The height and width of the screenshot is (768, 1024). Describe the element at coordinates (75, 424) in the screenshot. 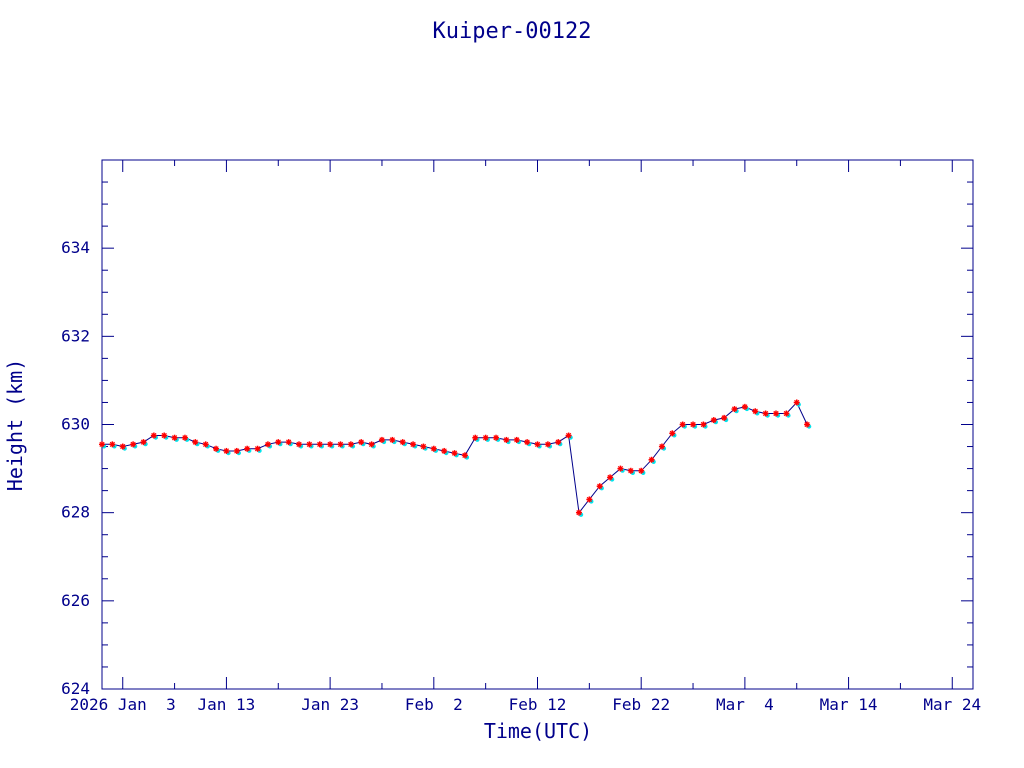

I see `y-tick-label: 630` at that location.